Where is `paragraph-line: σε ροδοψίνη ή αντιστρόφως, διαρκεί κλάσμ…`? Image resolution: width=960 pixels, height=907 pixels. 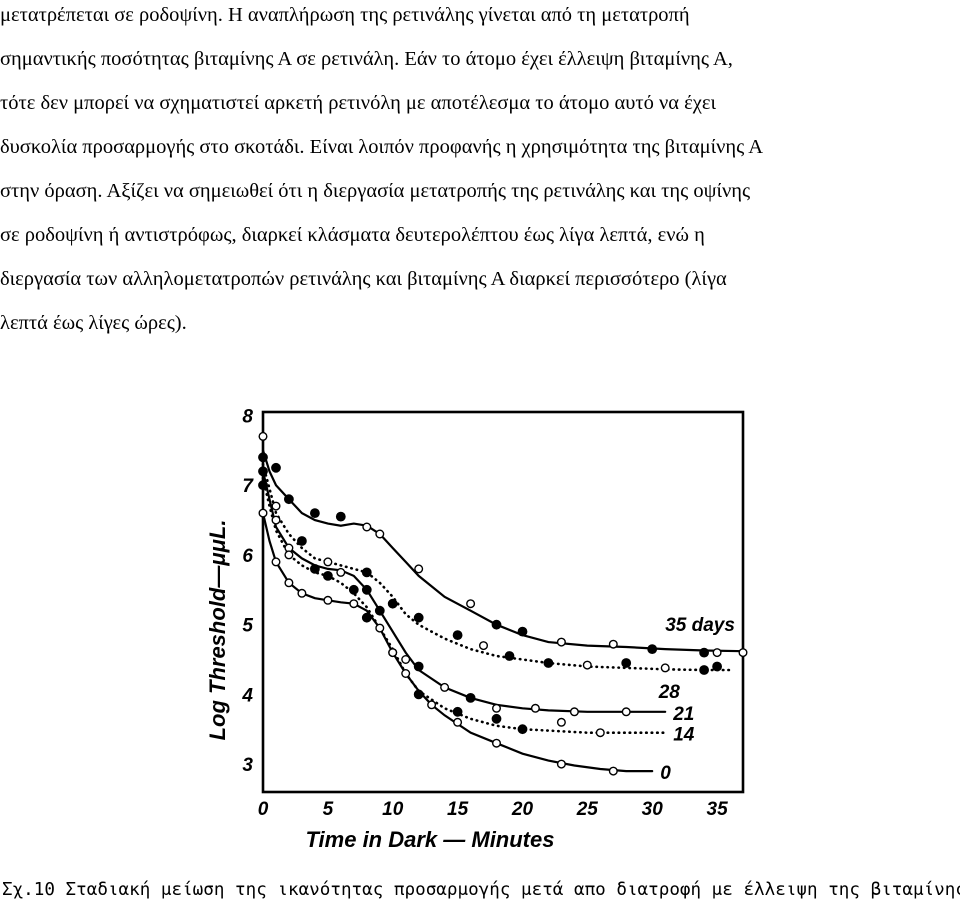 paragraph-line: σε ροδοψίνη ή αντιστρόφως, διαρκεί κλάσμ… is located at coordinates (352, 235).